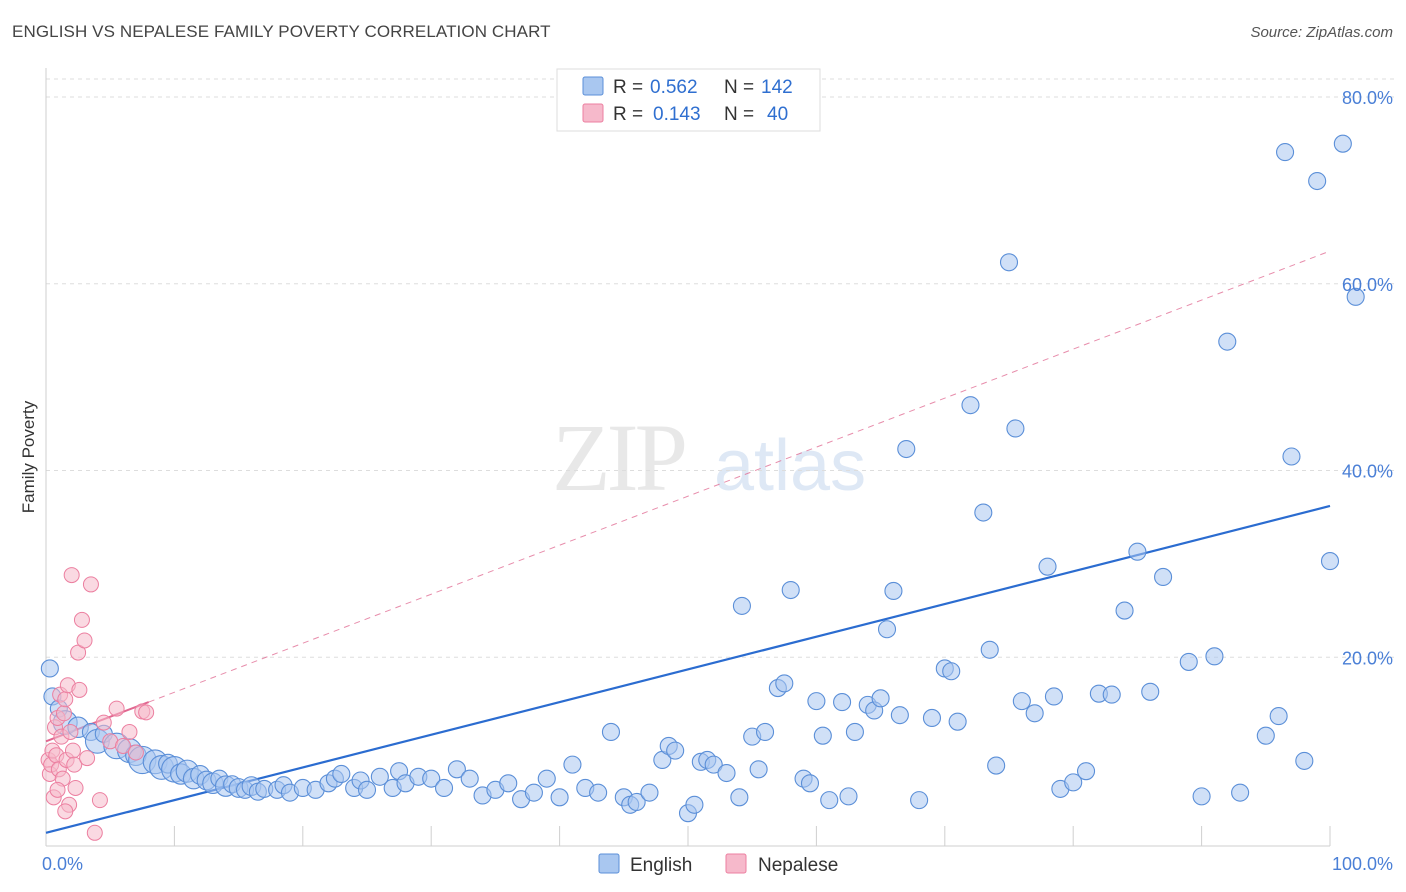 This screenshot has height=892, width=1406. I want to click on bottom-legend-swatch-english, so click(609, 863).